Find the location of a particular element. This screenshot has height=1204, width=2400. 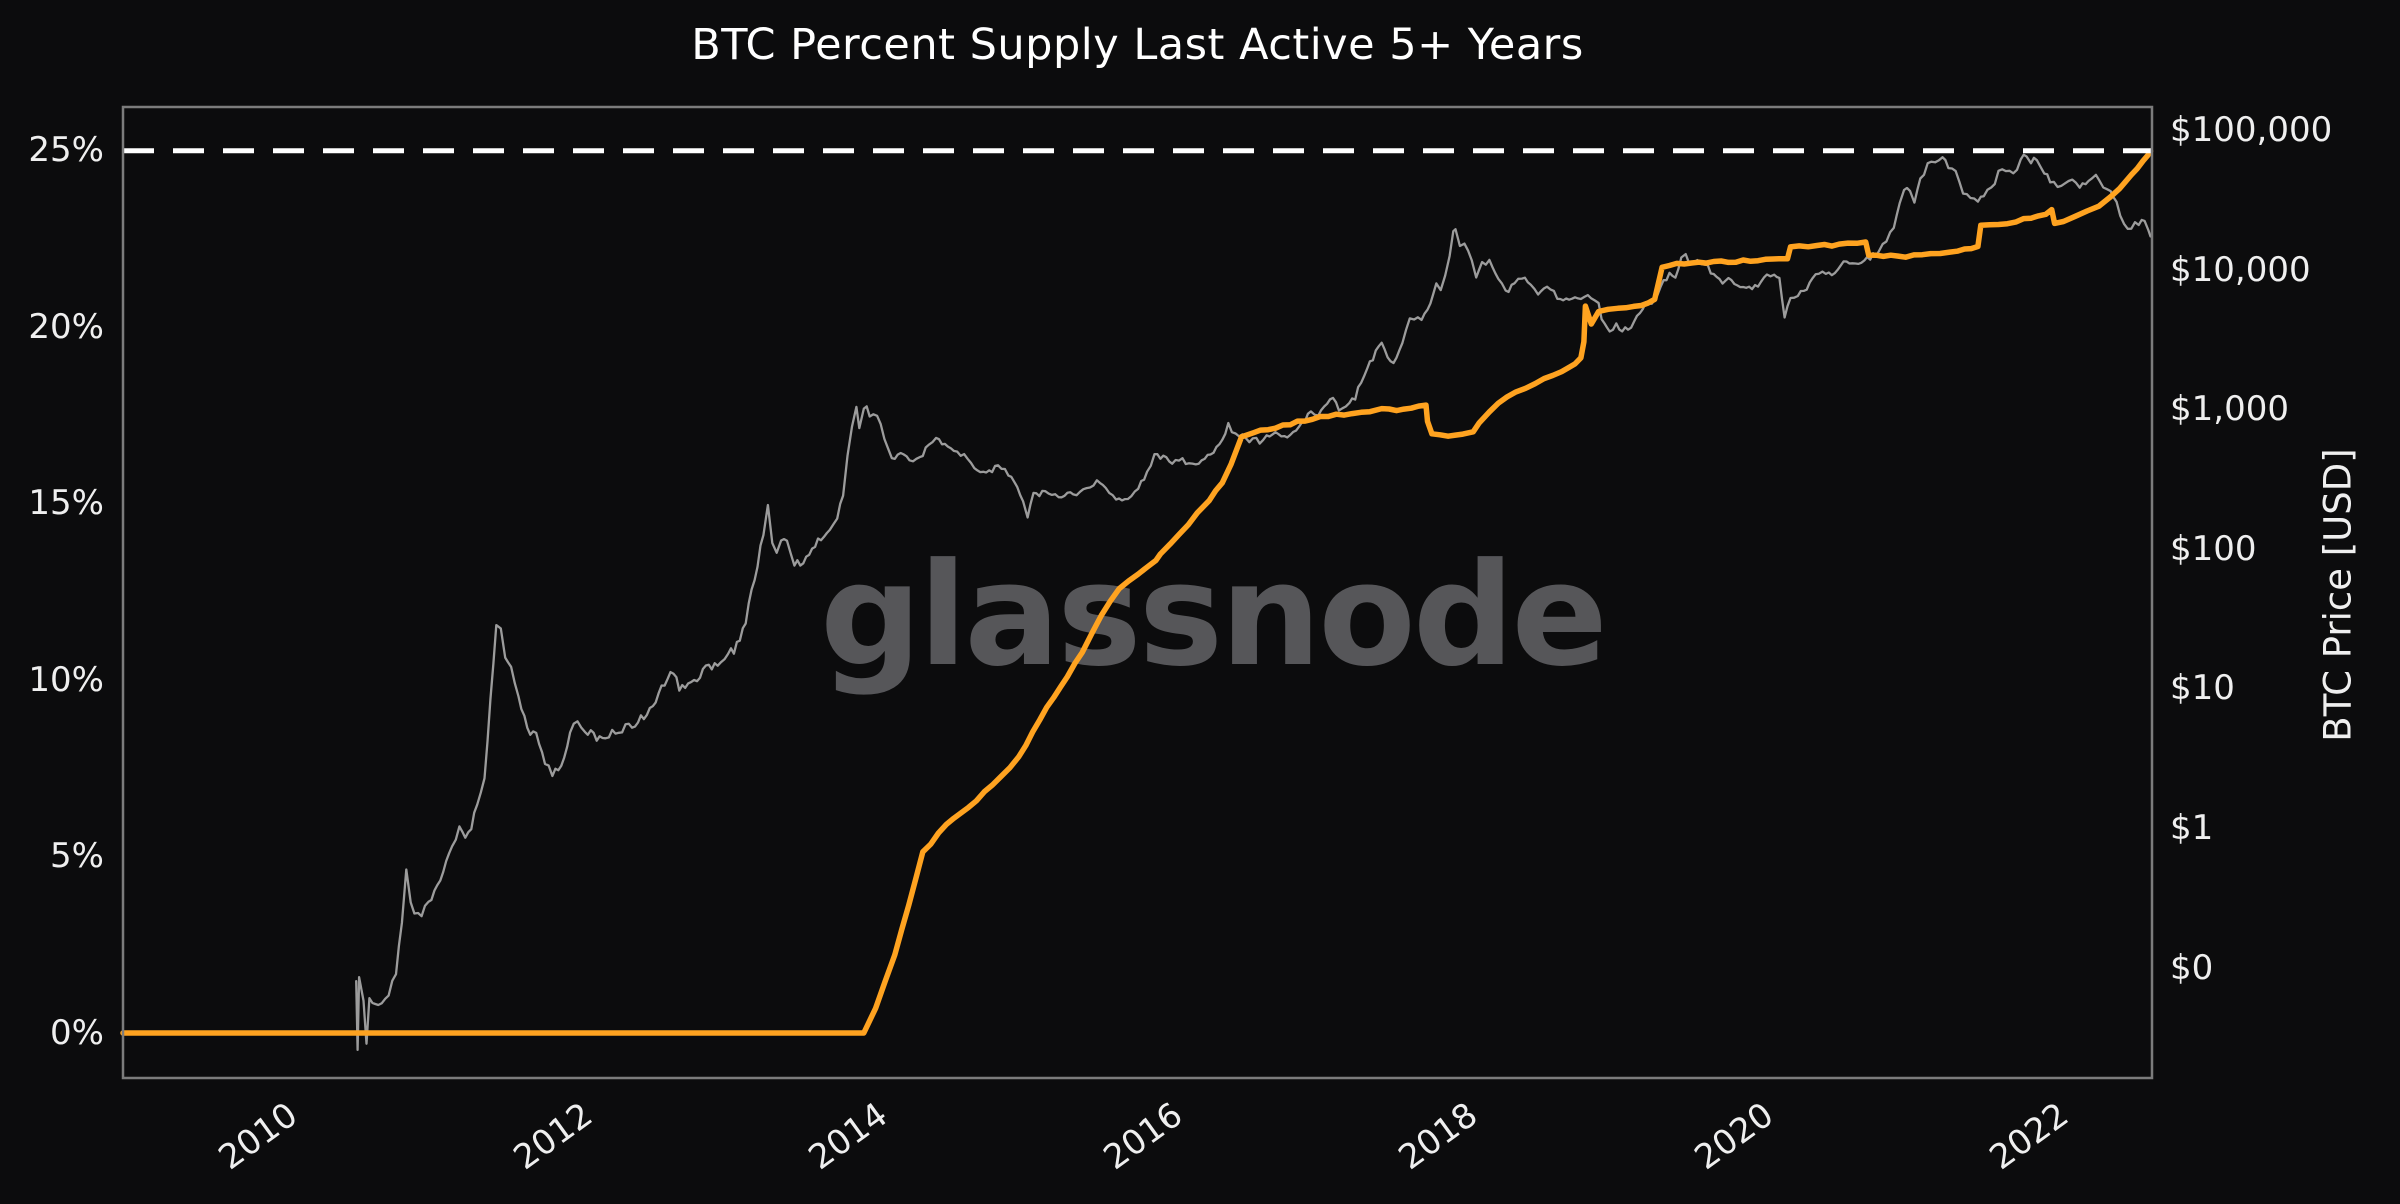

right-axis-tick-1000: $1,000 is located at coordinates (2229, 409).